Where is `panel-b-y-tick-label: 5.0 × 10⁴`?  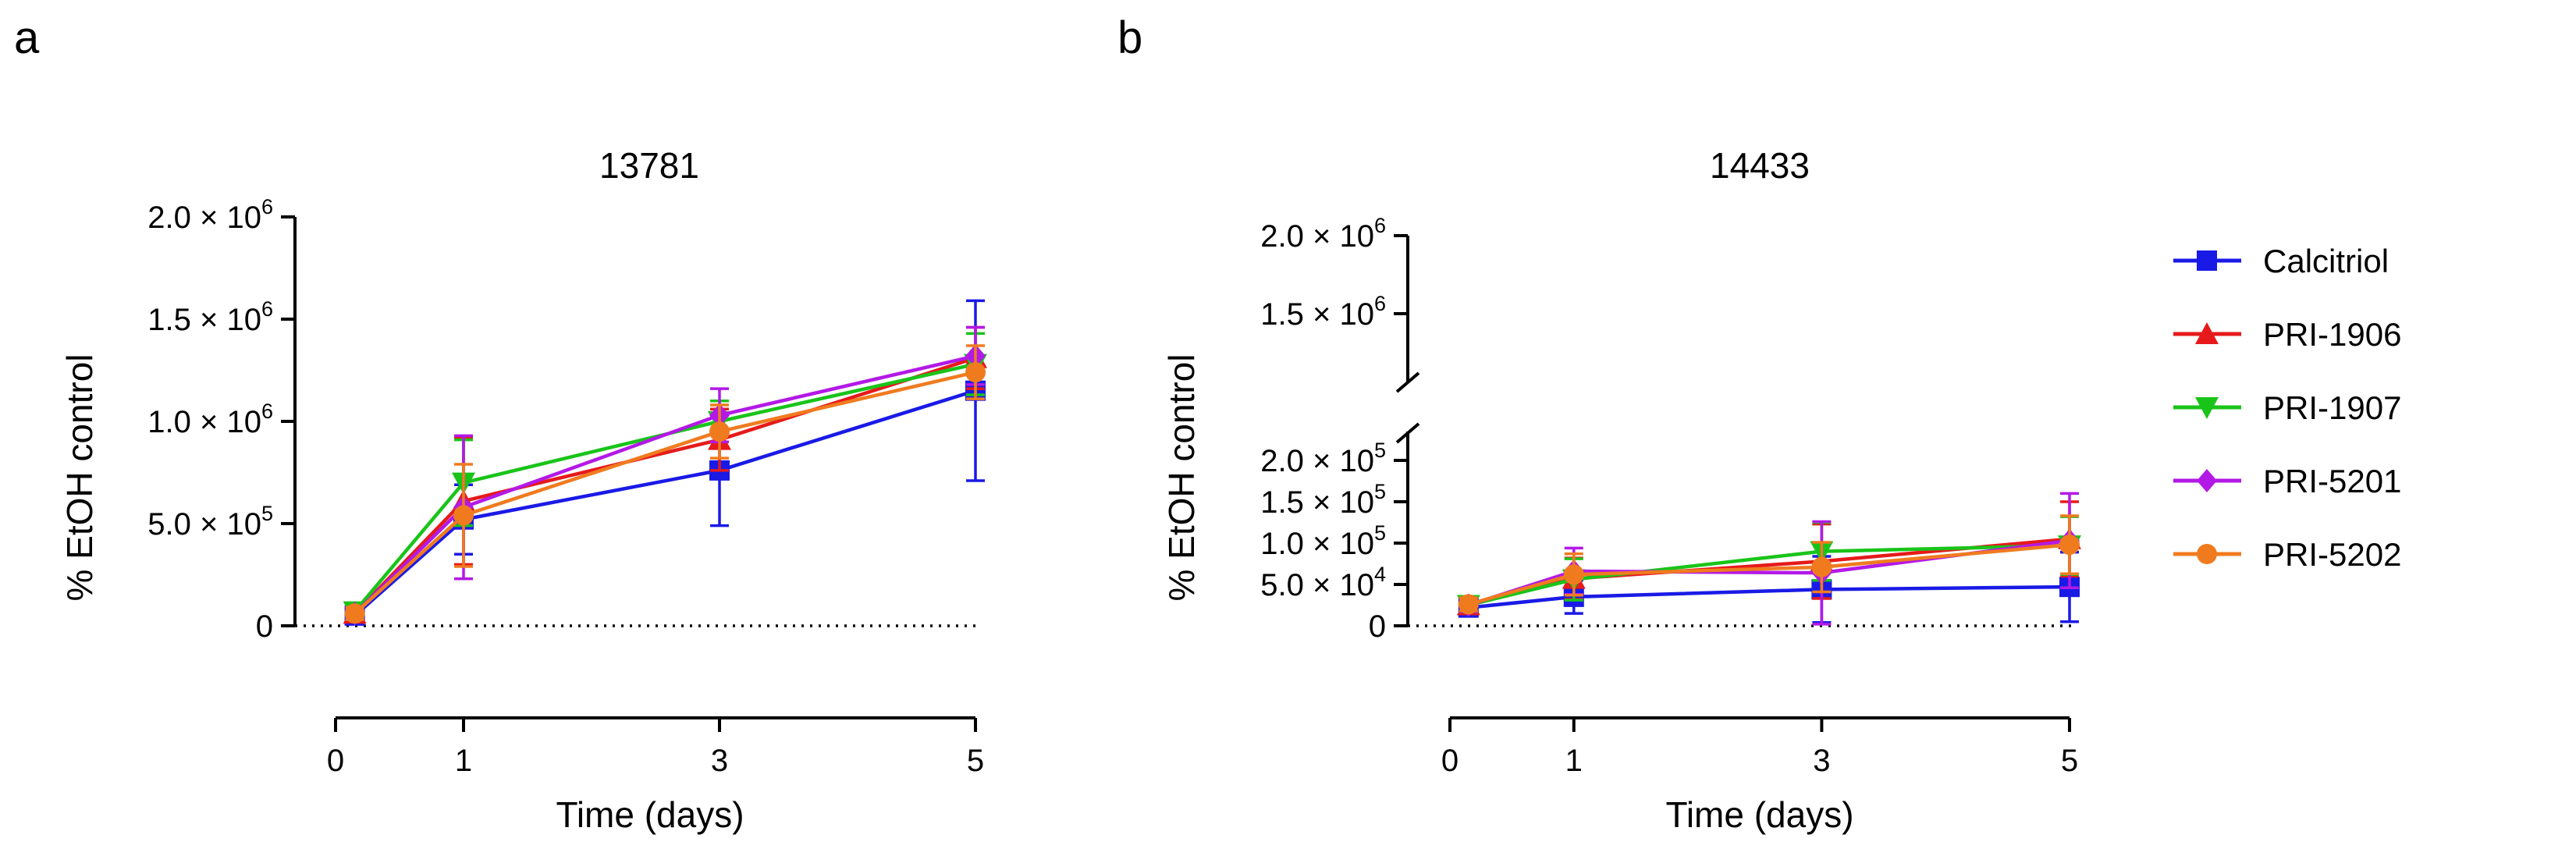
panel-b-y-tick-label: 5.0 × 10⁴ is located at coordinates (1323, 582).